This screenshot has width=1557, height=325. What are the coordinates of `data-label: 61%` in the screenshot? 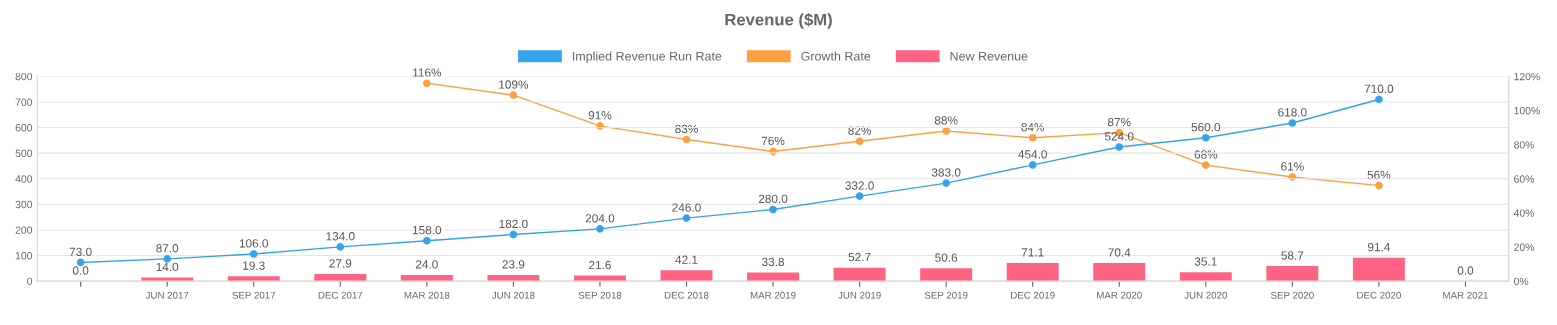 It's located at (1292, 166).